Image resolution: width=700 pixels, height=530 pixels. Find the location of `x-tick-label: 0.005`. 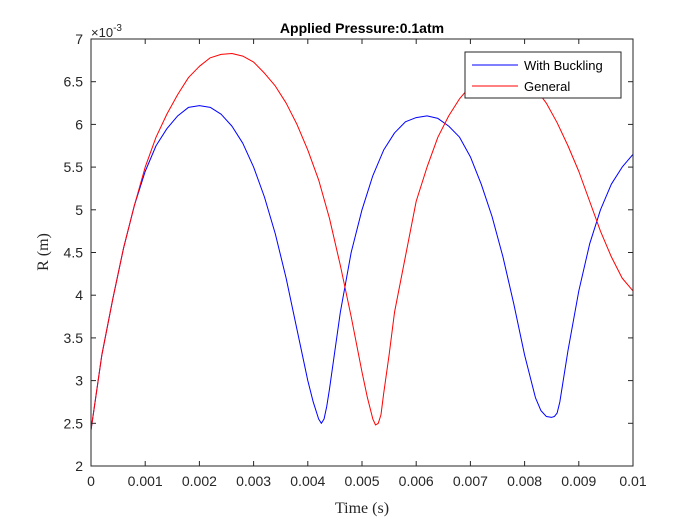

x-tick-label: 0.005 is located at coordinates (361, 481).